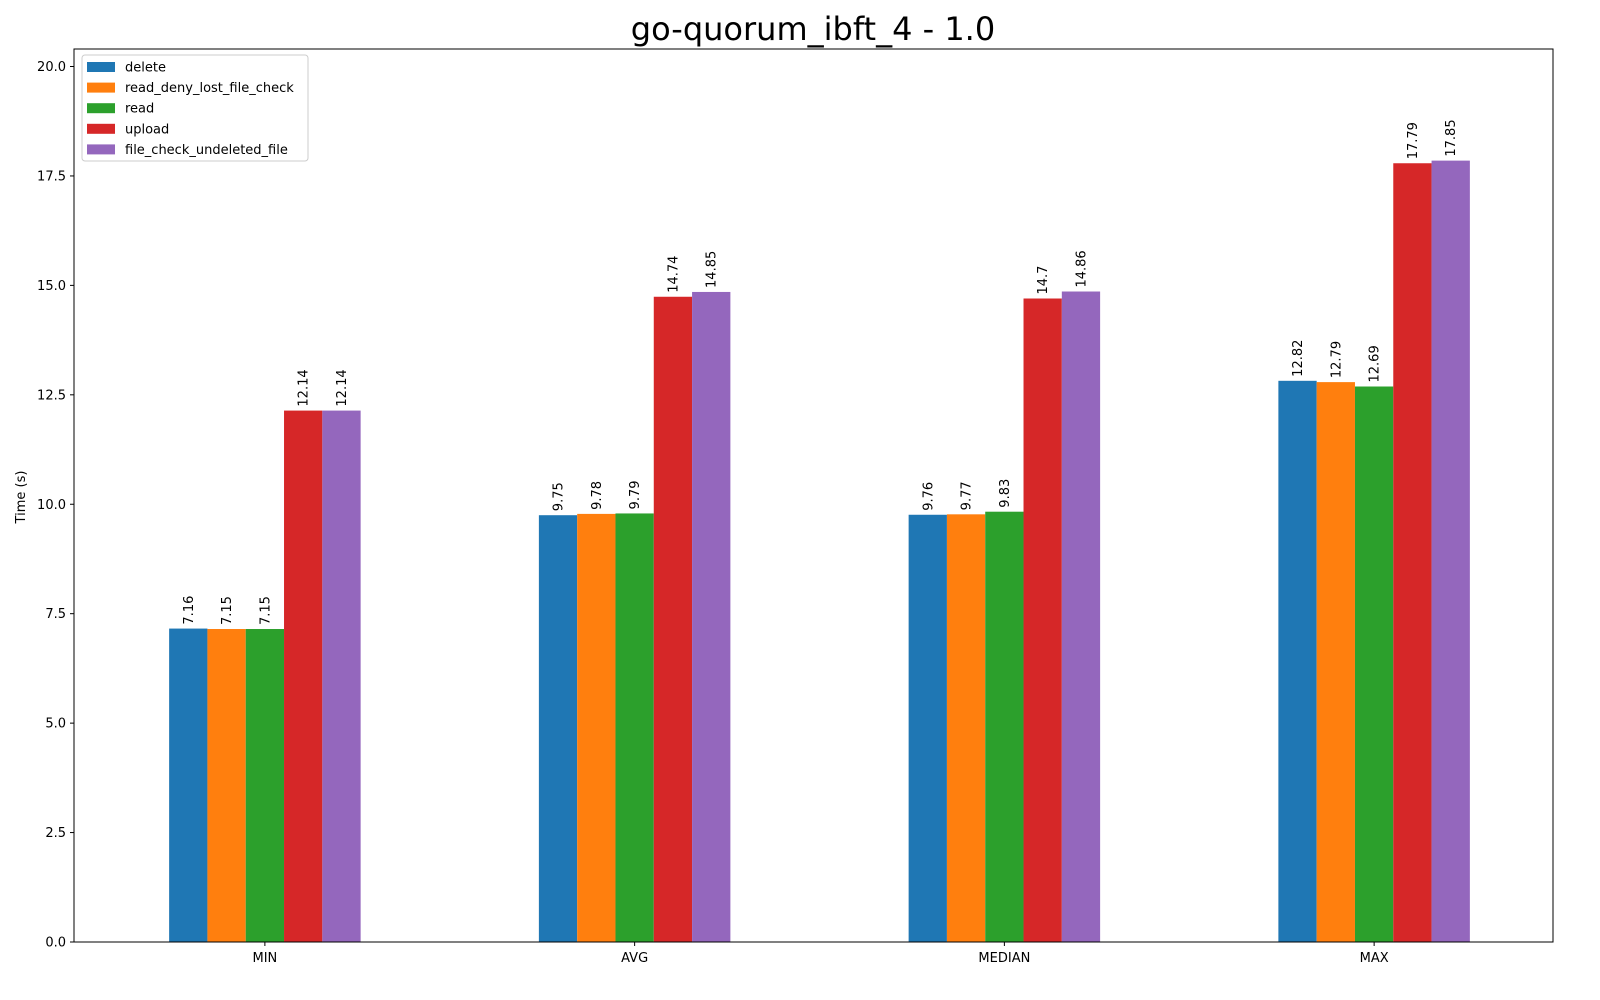 The height and width of the screenshot is (1000, 1600). I want to click on value-label: 9.76, so click(928, 496).